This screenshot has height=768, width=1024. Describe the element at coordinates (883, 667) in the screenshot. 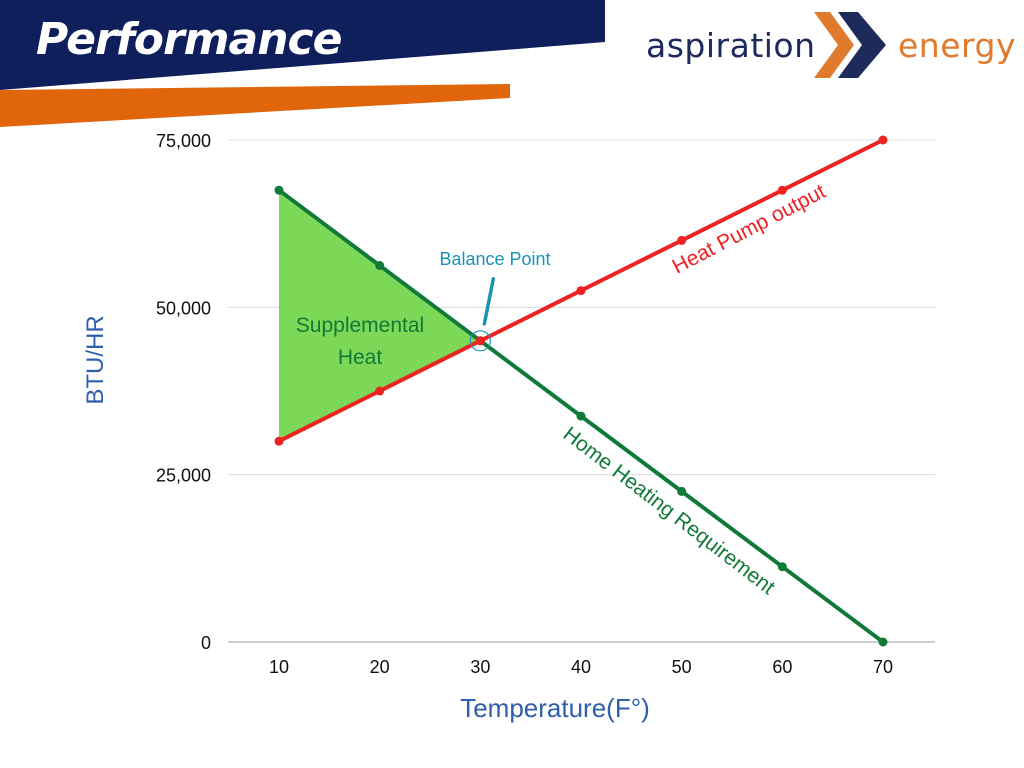

I see `x-tick-label: 70` at that location.